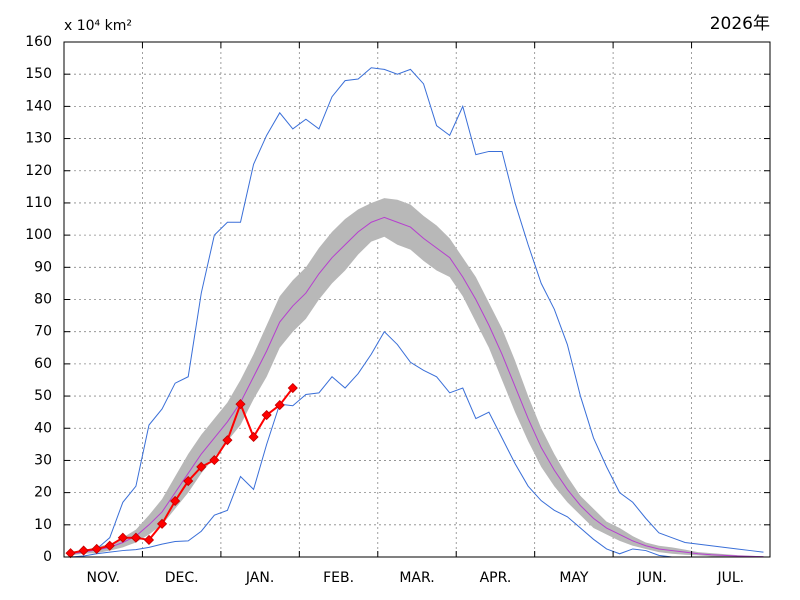 The image size is (800, 600). I want to click on x-tick-label: NOV., so click(102, 578).